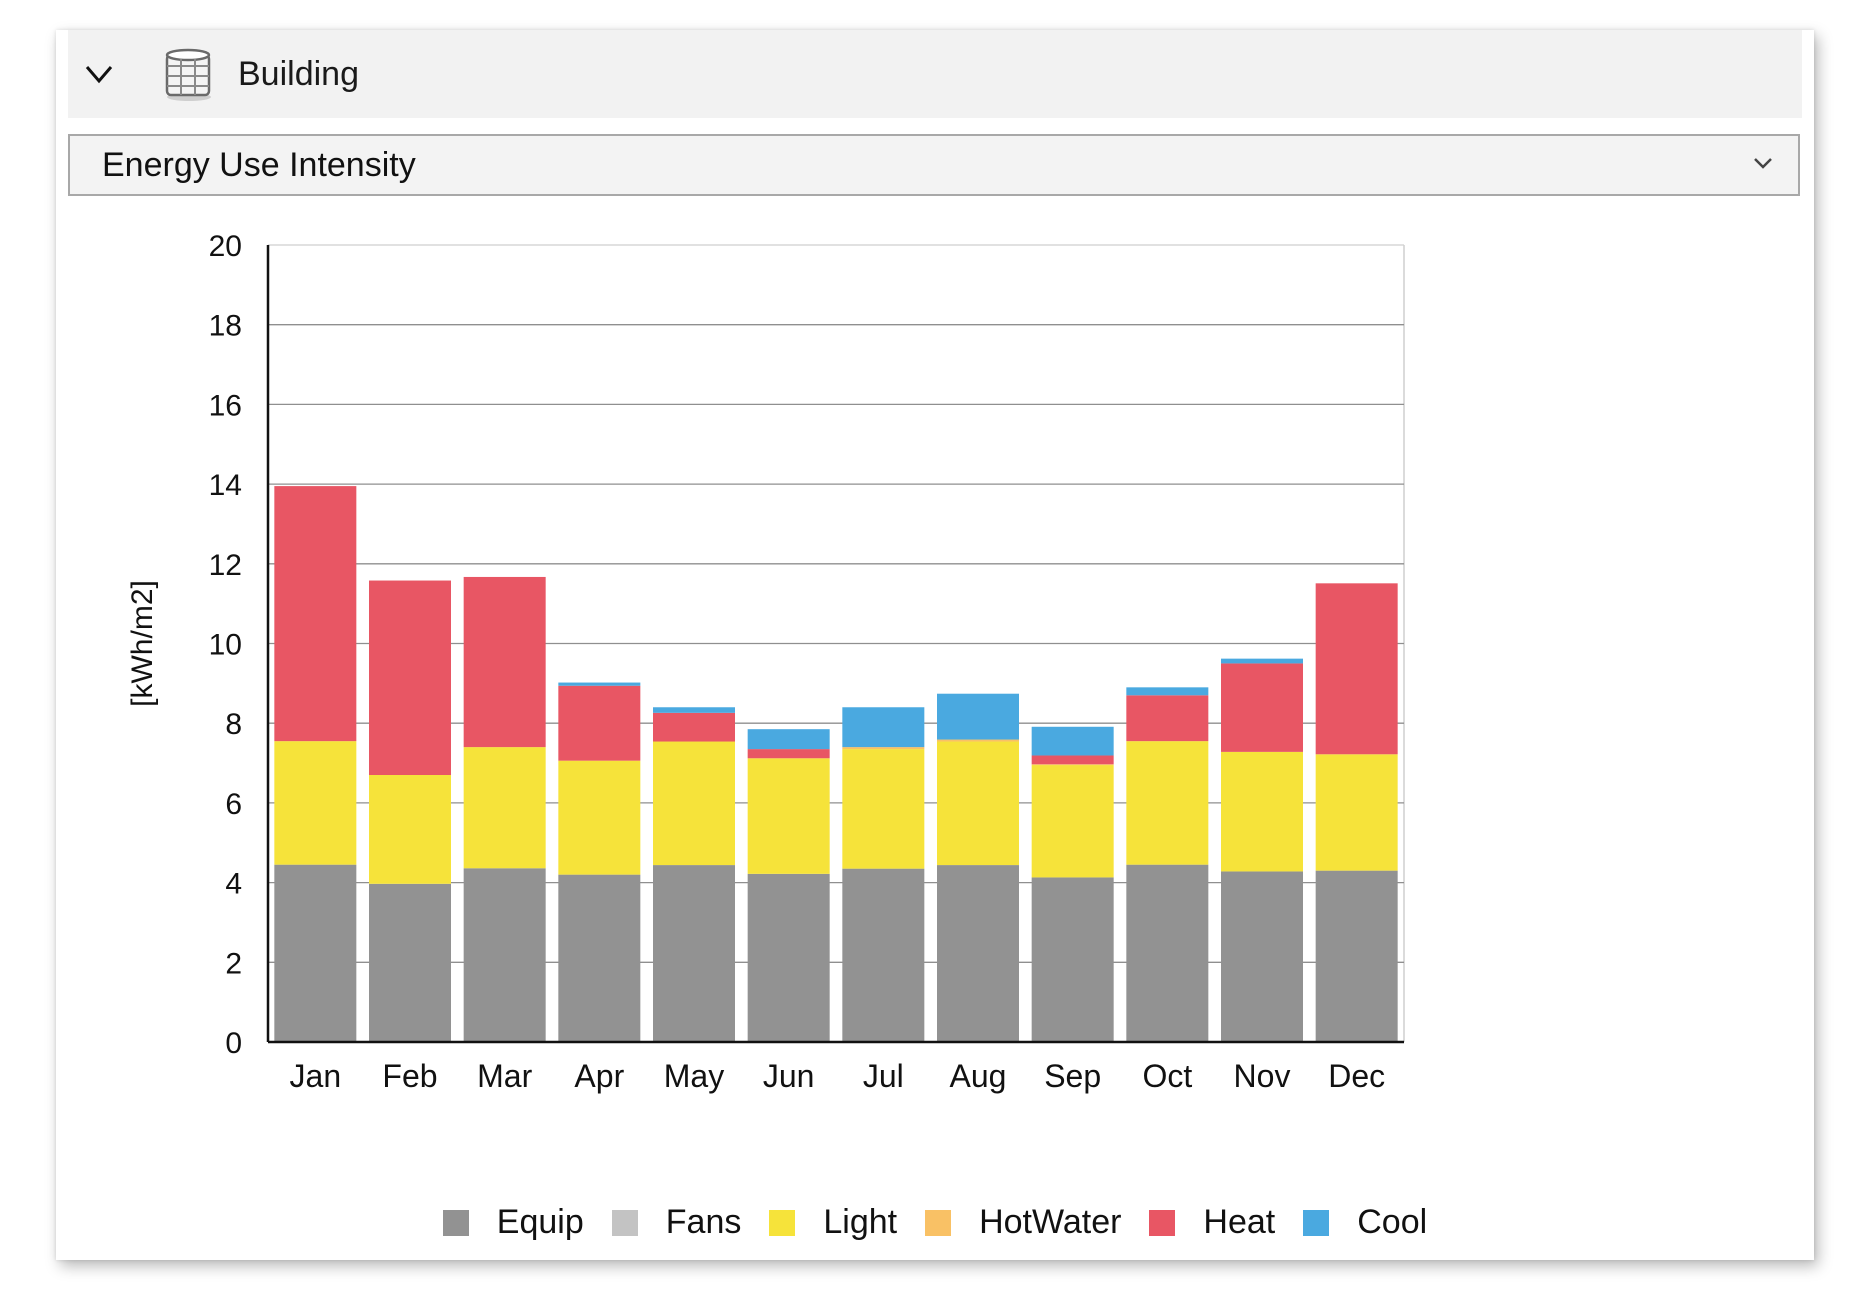 Image resolution: width=1860 pixels, height=1310 pixels. What do you see at coordinates (1262, 956) in the screenshot?
I see `bar-segment-equip-nov` at bounding box center [1262, 956].